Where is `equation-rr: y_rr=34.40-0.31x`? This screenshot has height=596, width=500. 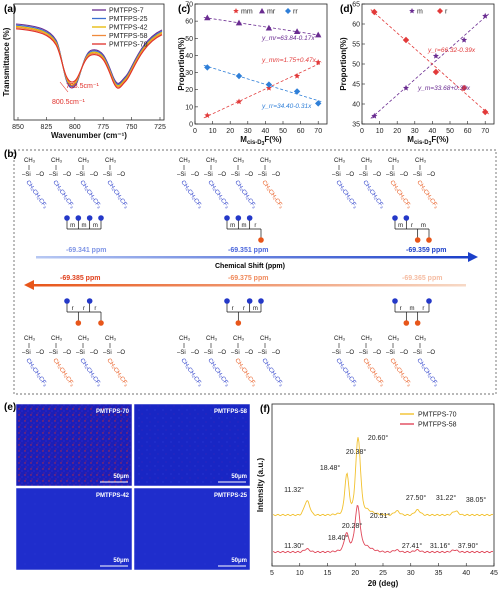
equation-rr: y_rr=34.40-0.31x is located at coordinates (286, 106).